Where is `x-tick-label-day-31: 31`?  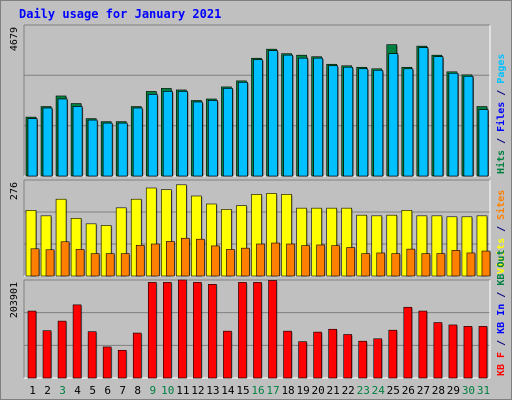
x-tick-label-day-31: 31 is located at coordinates (483, 390).